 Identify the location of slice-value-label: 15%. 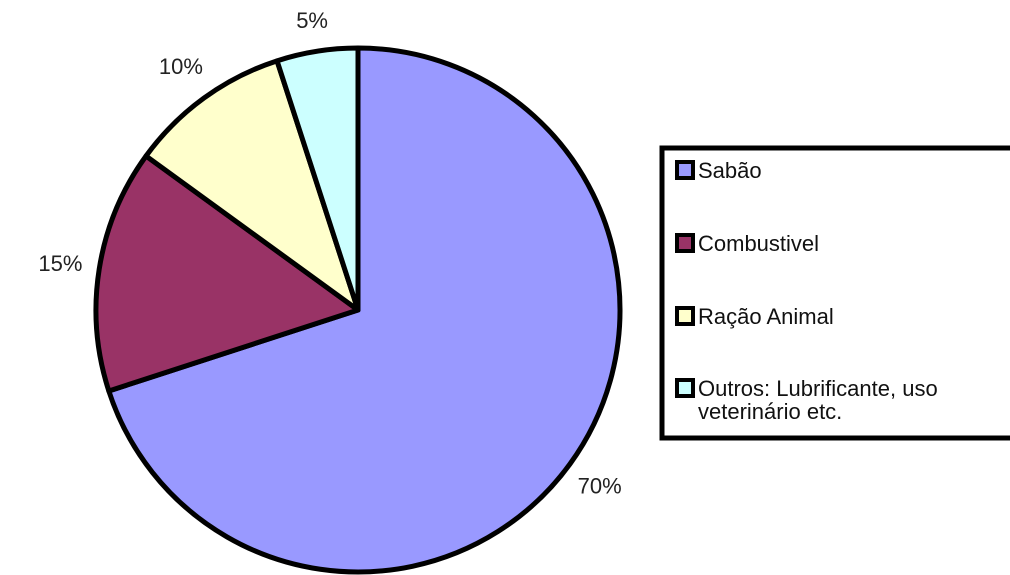
(60, 263).